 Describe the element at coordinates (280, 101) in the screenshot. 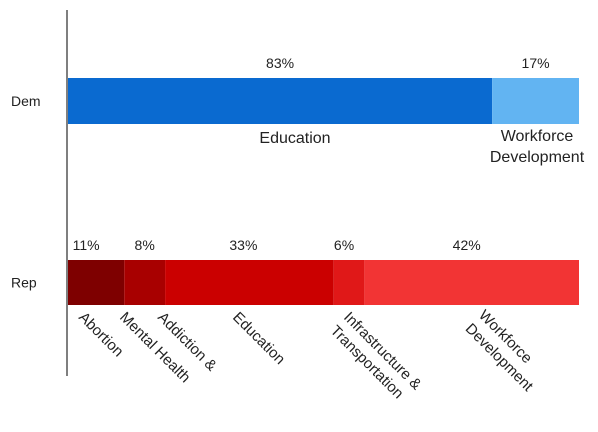

I see `bar-segment-dem-education` at that location.